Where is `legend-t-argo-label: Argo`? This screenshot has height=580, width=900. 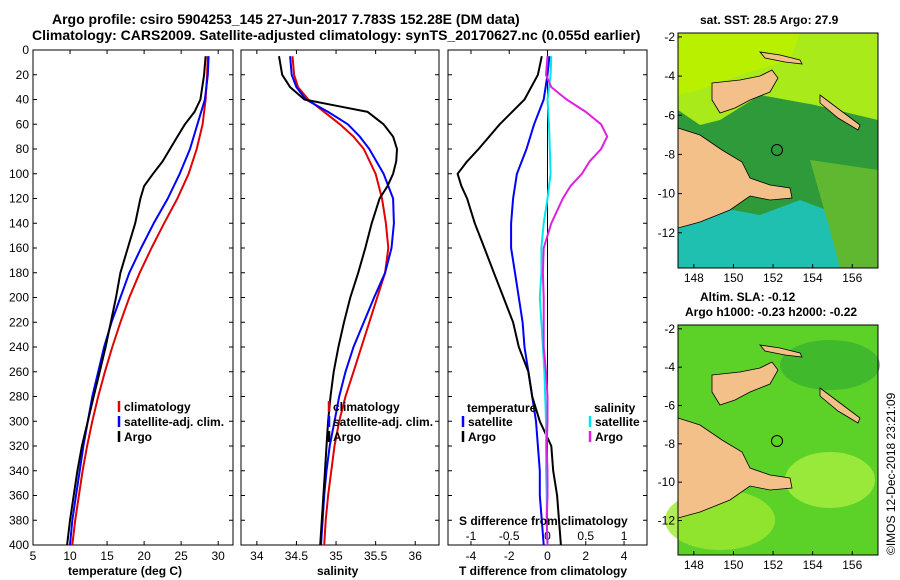
legend-t-argo-label: Argo is located at coordinates (482, 437).